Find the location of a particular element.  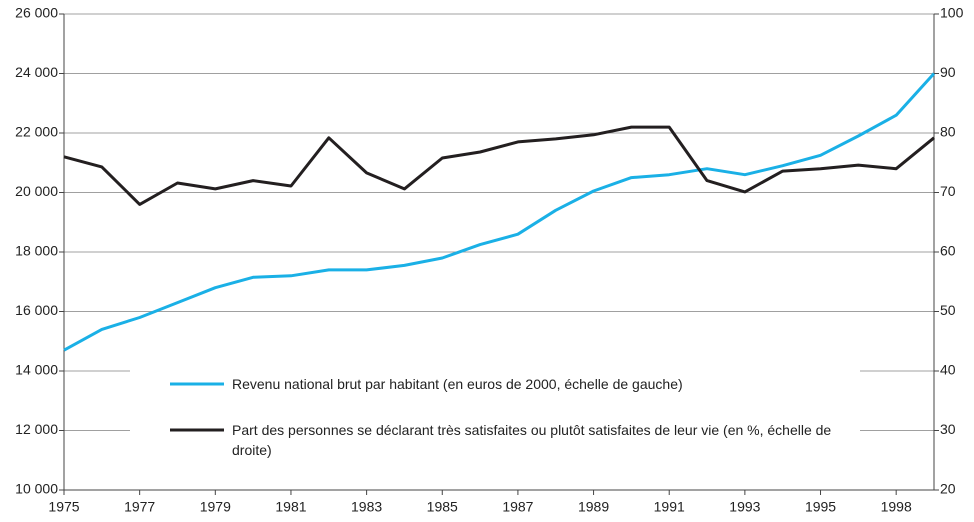

y2-tick-label: 90 is located at coordinates (948, 72).